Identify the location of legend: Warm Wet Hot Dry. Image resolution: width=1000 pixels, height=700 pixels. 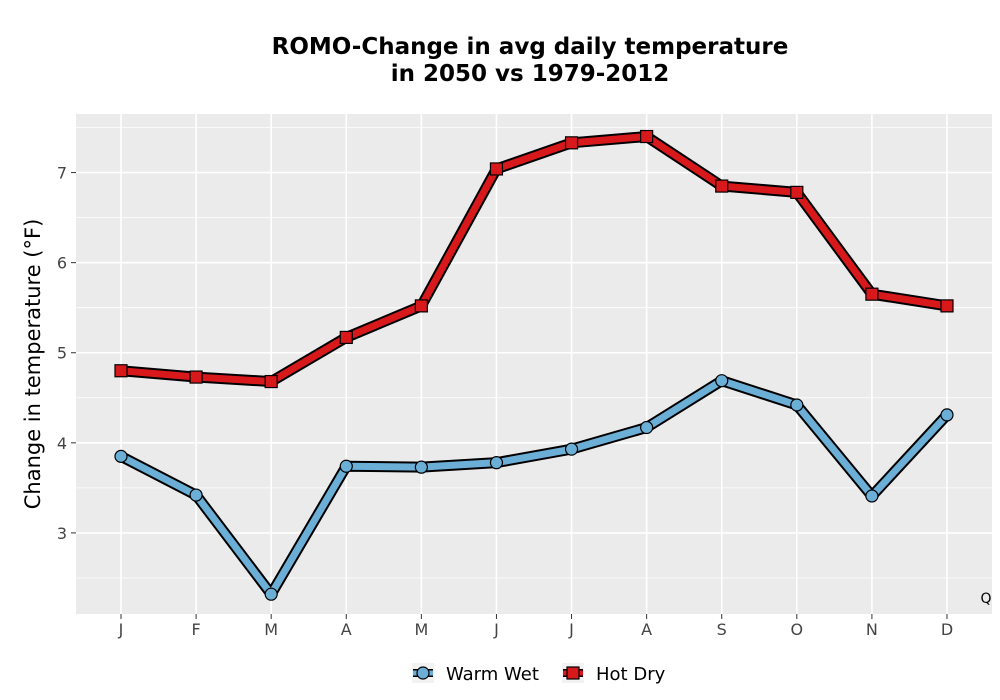
(539, 674).